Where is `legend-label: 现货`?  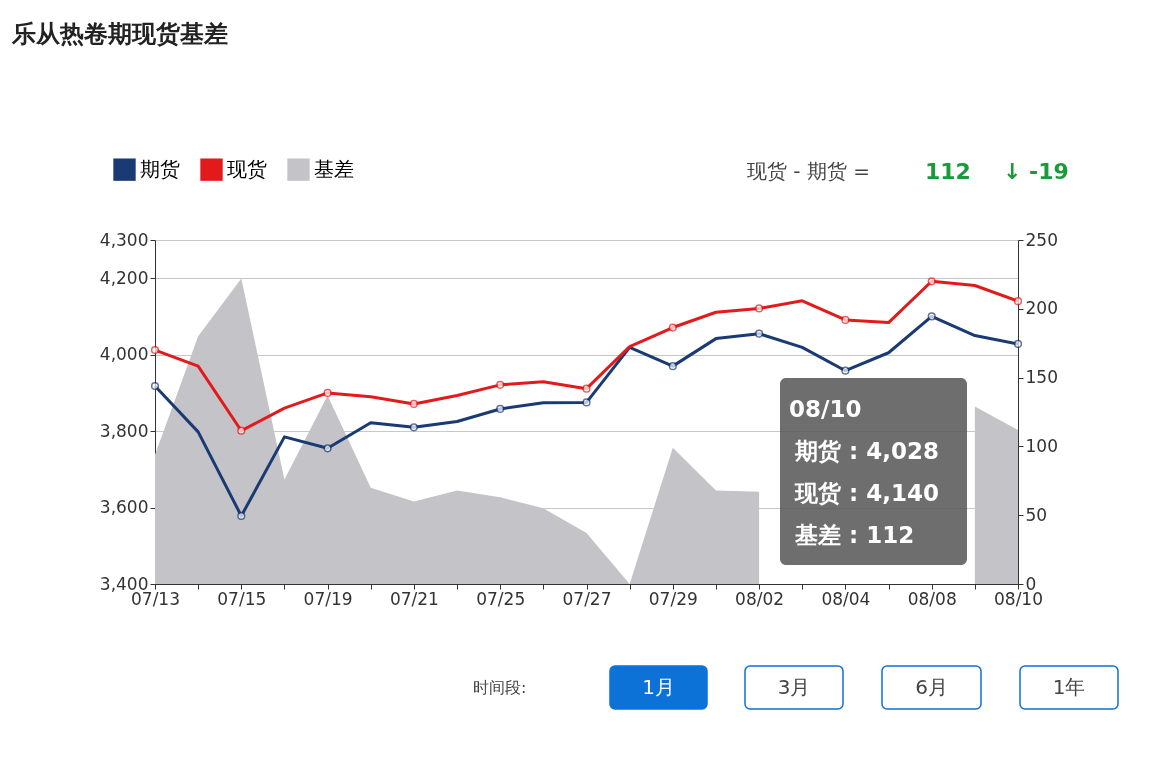 legend-label: 现货 is located at coordinates (247, 168).